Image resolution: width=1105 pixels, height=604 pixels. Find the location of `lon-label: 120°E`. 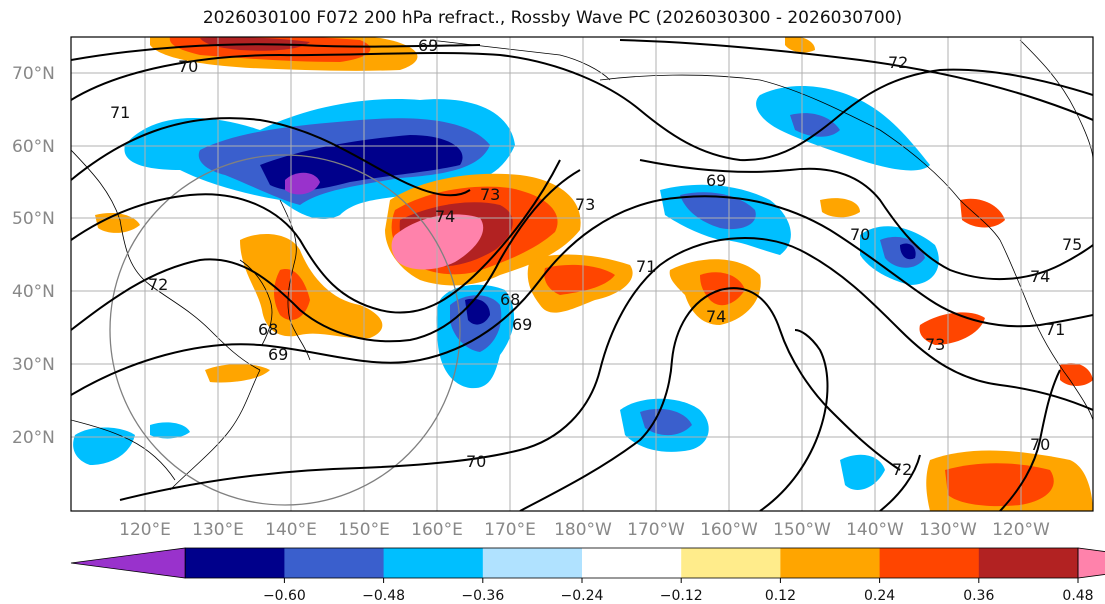

lon-label: 120°E is located at coordinates (145, 530).